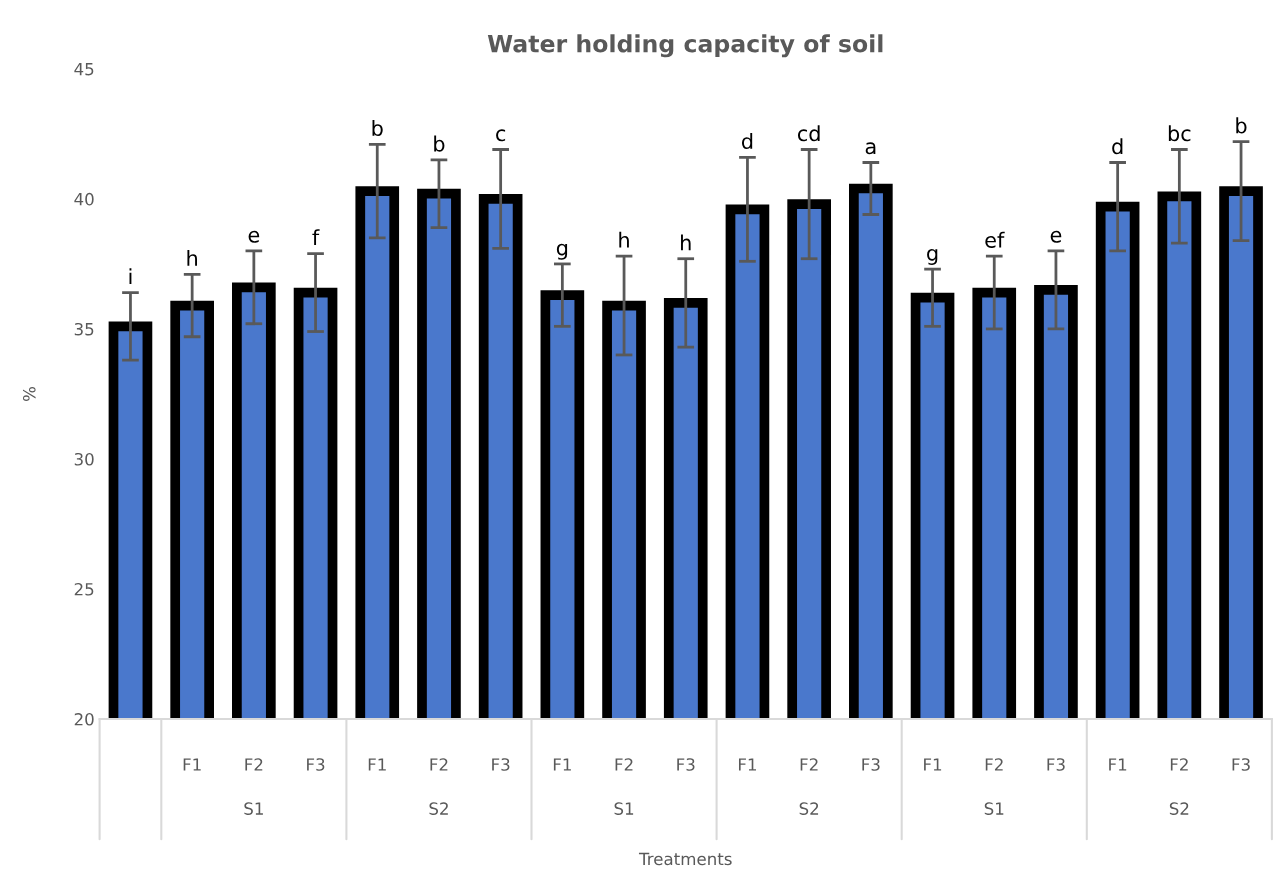  What do you see at coordinates (1179, 133) in the screenshot?
I see `data-label: bc` at bounding box center [1179, 133].